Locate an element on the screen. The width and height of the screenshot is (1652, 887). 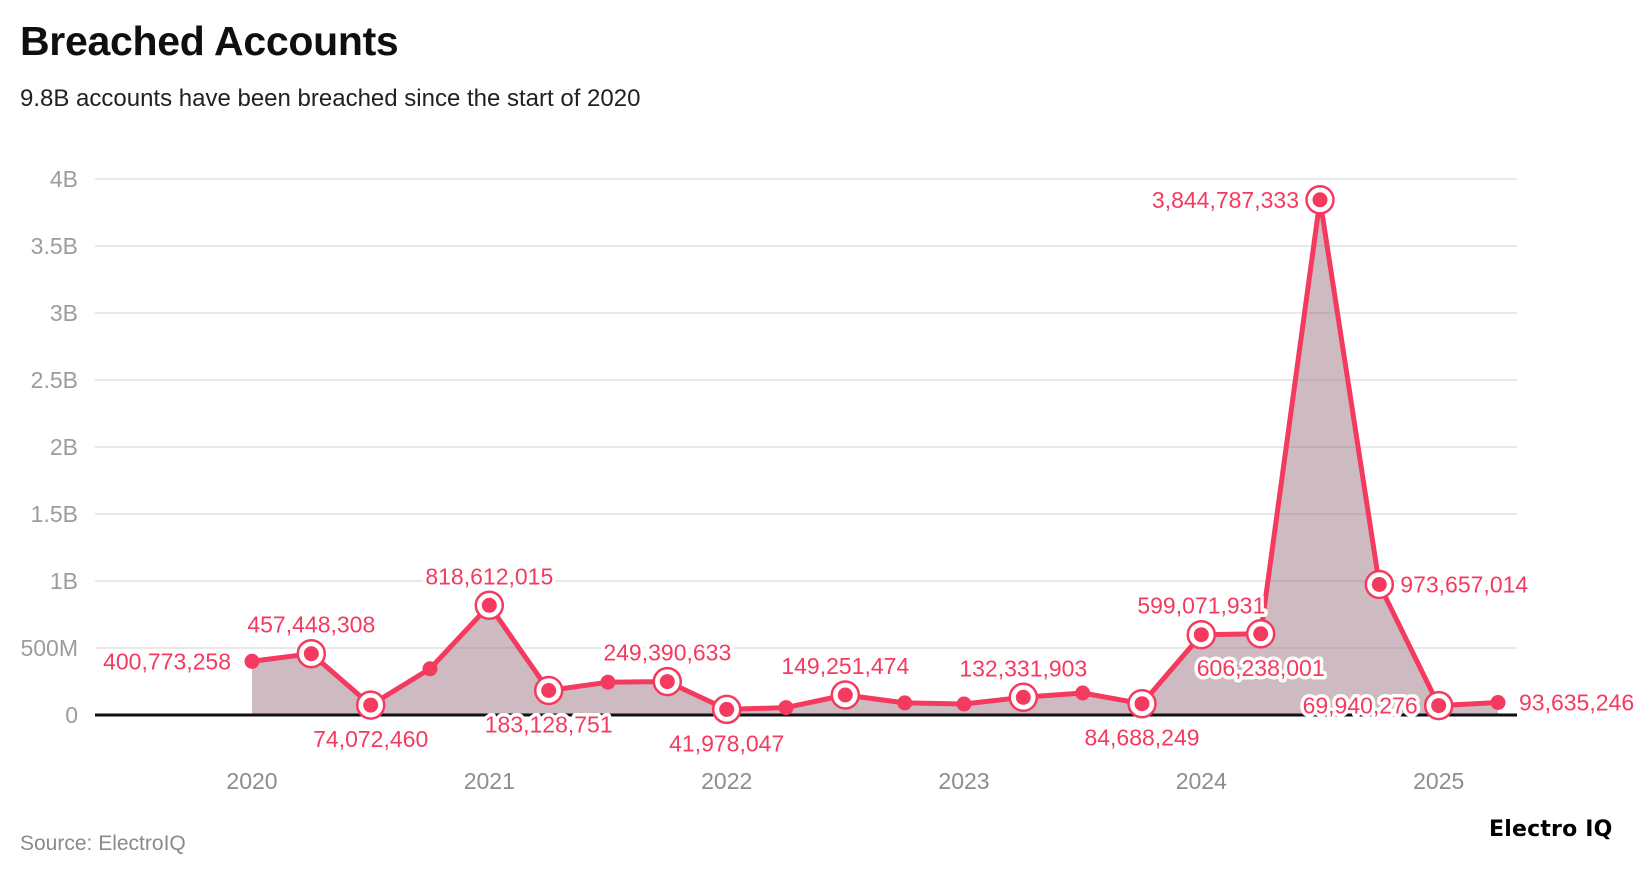
data-label: 41,978,047 is located at coordinates (726, 743).